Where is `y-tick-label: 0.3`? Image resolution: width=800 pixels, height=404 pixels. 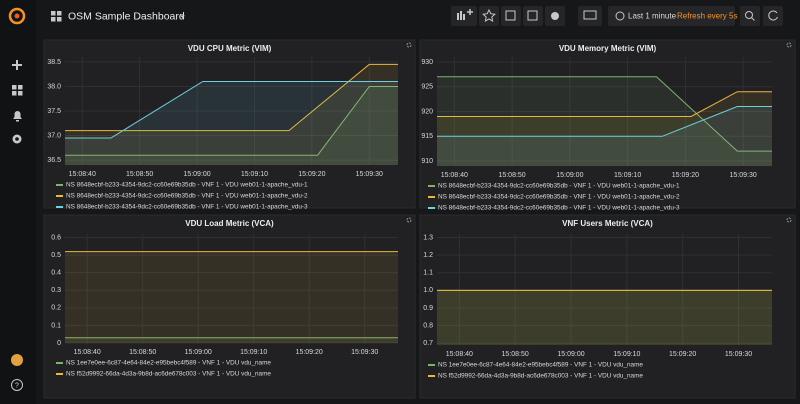 y-tick-label: 0.3 is located at coordinates (56, 290).